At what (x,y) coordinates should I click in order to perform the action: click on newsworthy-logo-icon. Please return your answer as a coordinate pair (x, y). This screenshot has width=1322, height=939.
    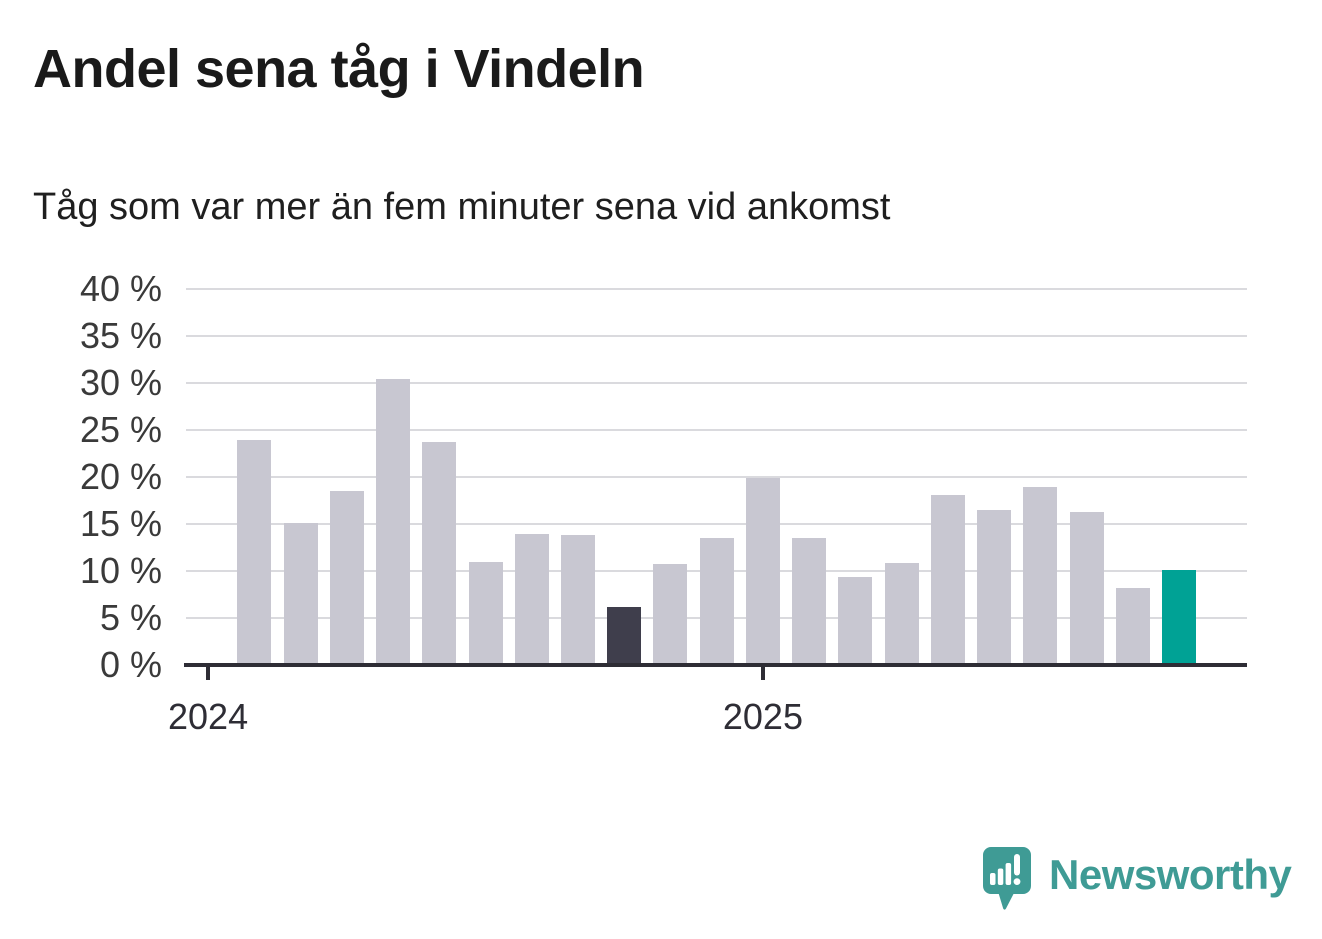
    Looking at the image, I should click on (1007, 878).